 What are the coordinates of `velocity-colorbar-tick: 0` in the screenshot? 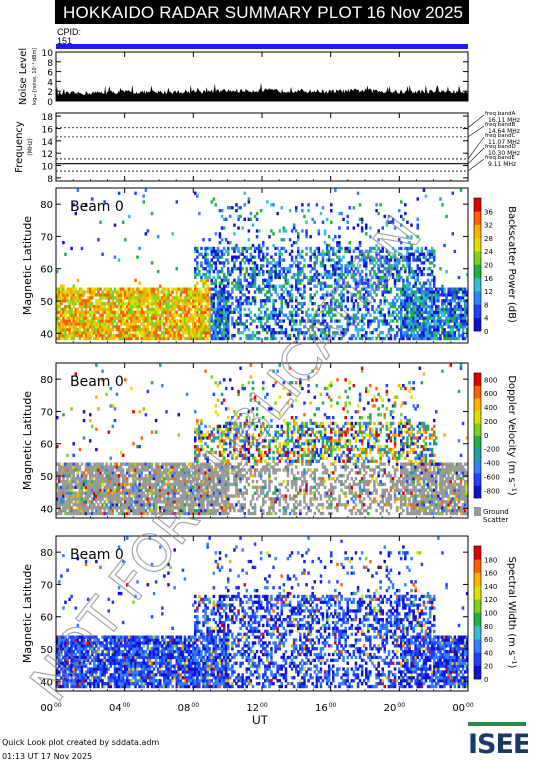 It's located at (486, 436).